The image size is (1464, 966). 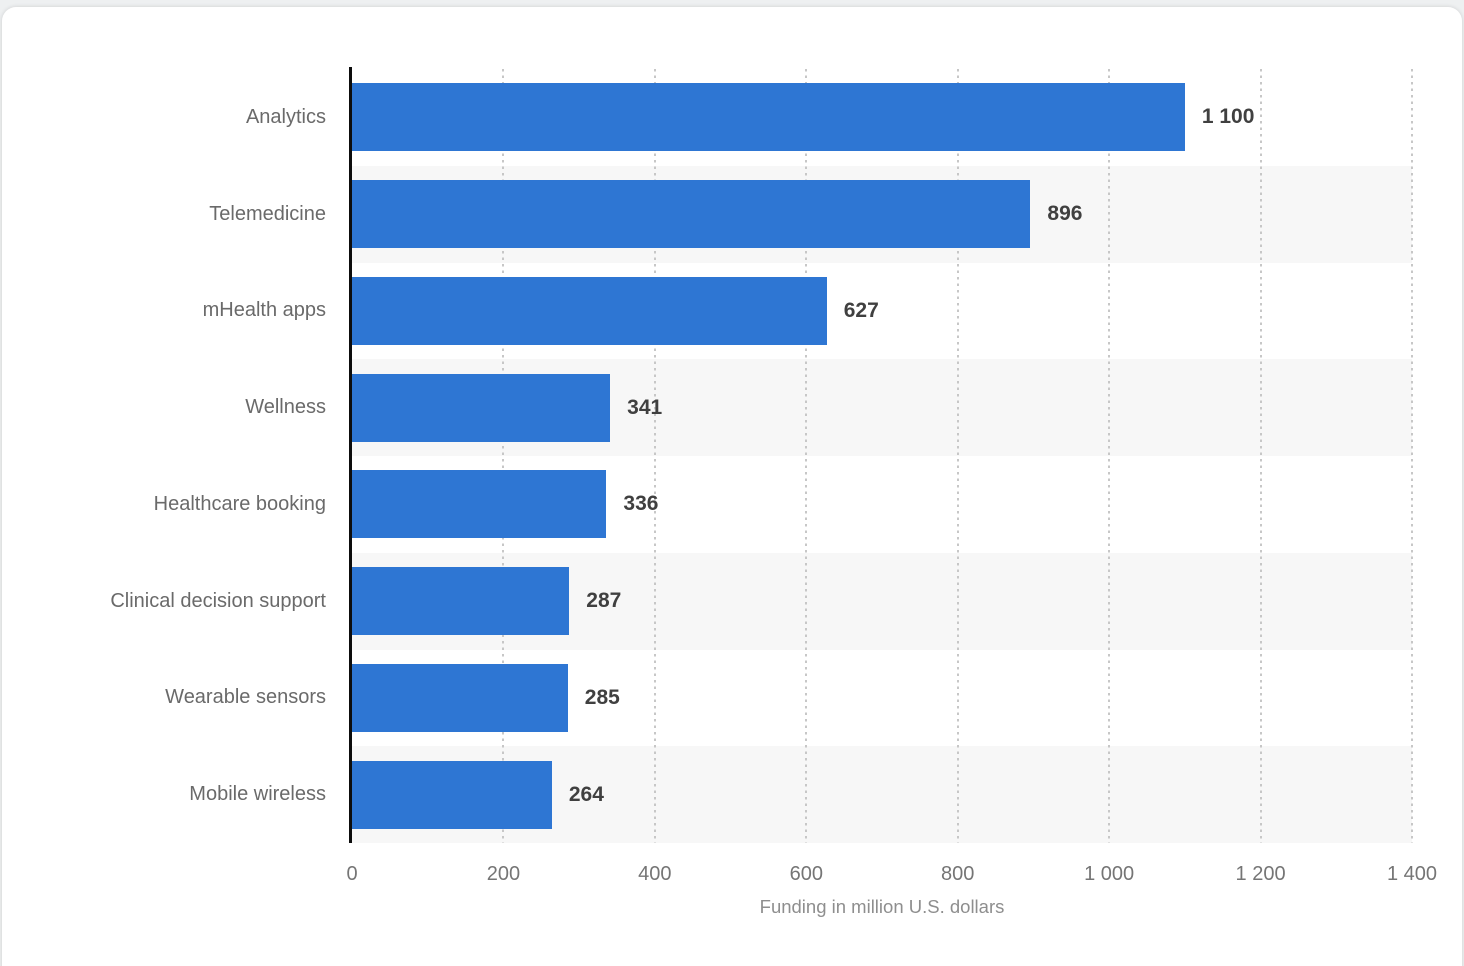 What do you see at coordinates (461, 601) in the screenshot?
I see `bar-clinical-decision-support` at bounding box center [461, 601].